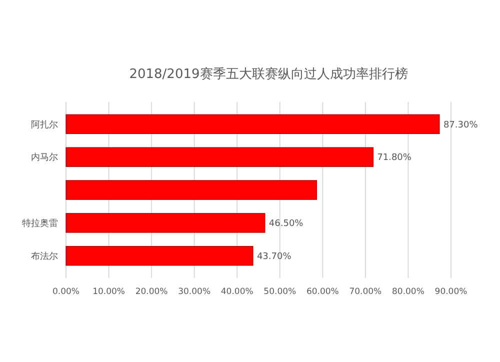 The width and height of the screenshot is (500, 362). Describe the element at coordinates (451, 292) in the screenshot. I see `x-tick-label: 90.00%` at that location.